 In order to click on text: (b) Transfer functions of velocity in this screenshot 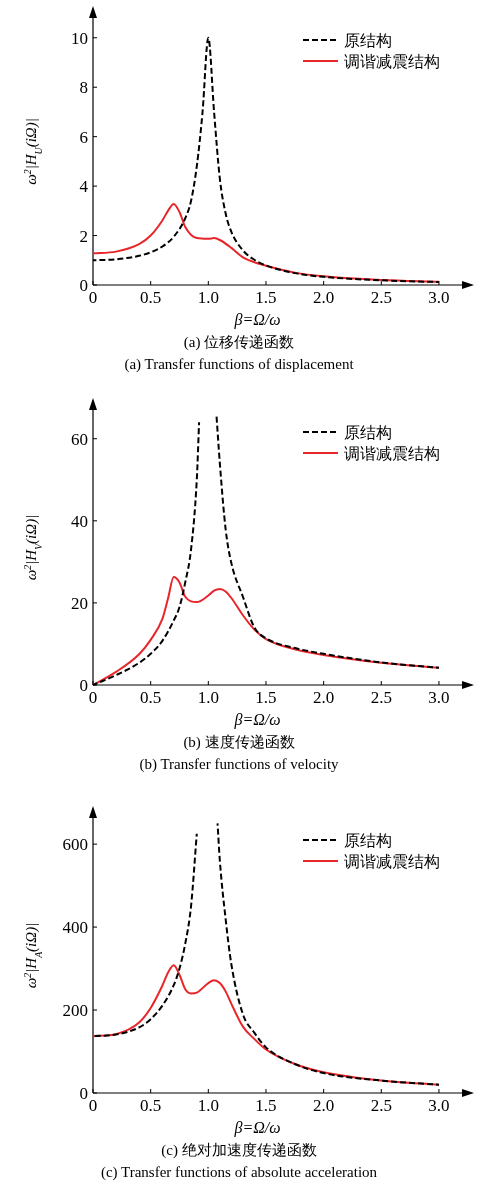, I will do `click(239, 764)`.